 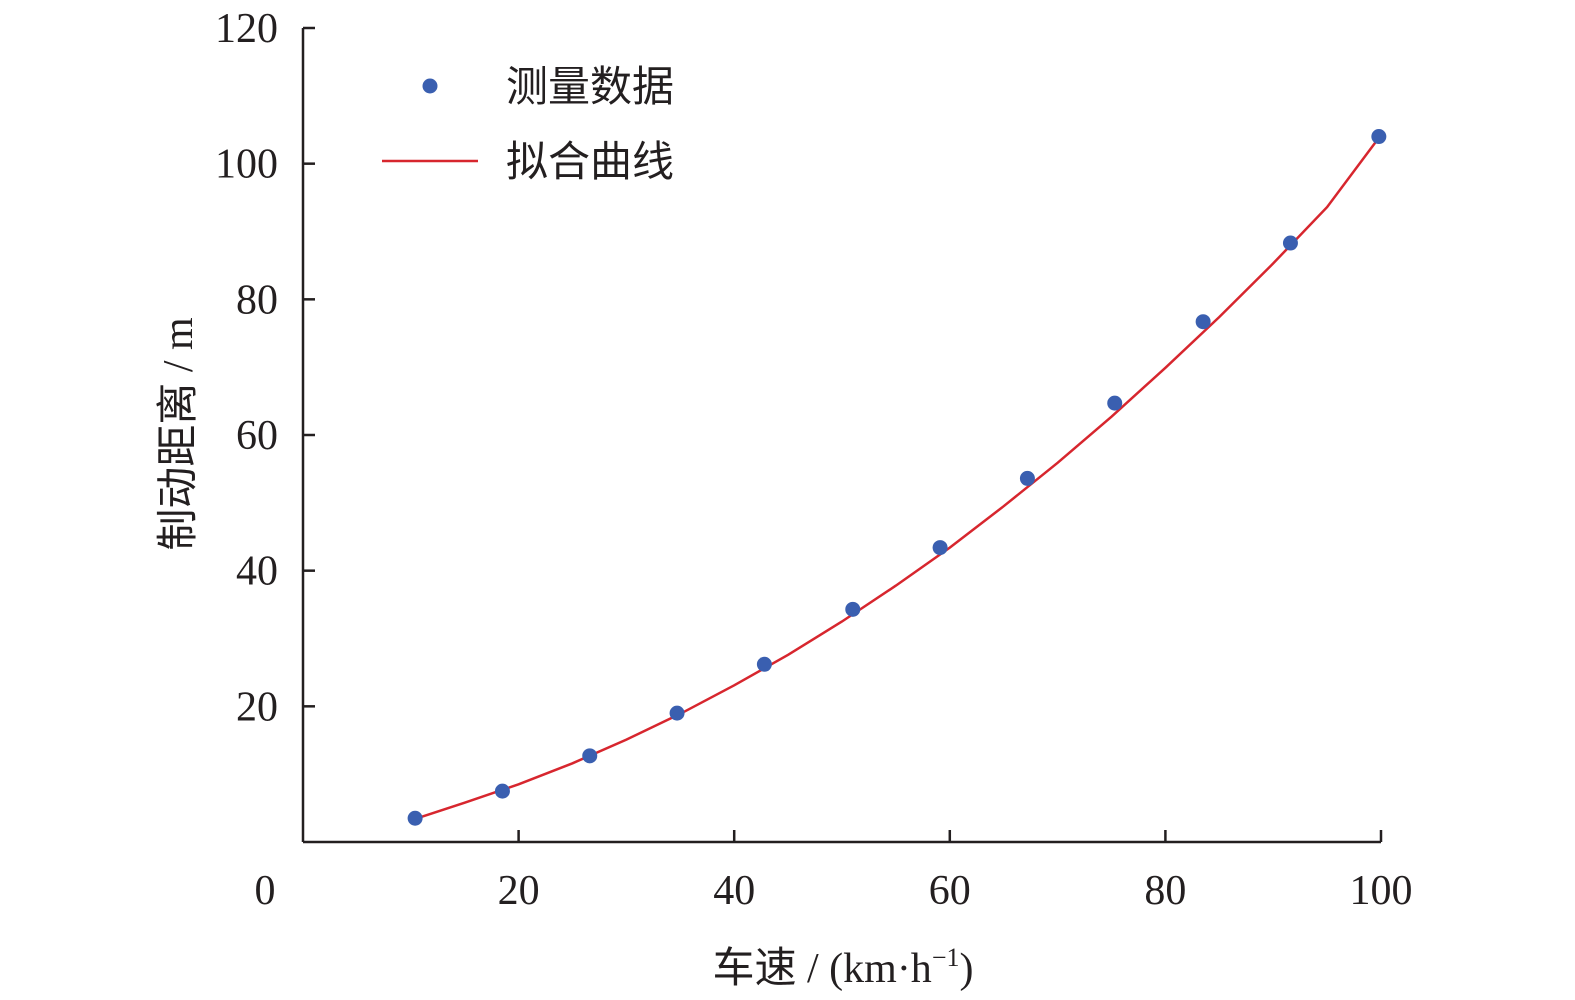 I want to click on x-tick-label: 100, so click(x=1381, y=891).